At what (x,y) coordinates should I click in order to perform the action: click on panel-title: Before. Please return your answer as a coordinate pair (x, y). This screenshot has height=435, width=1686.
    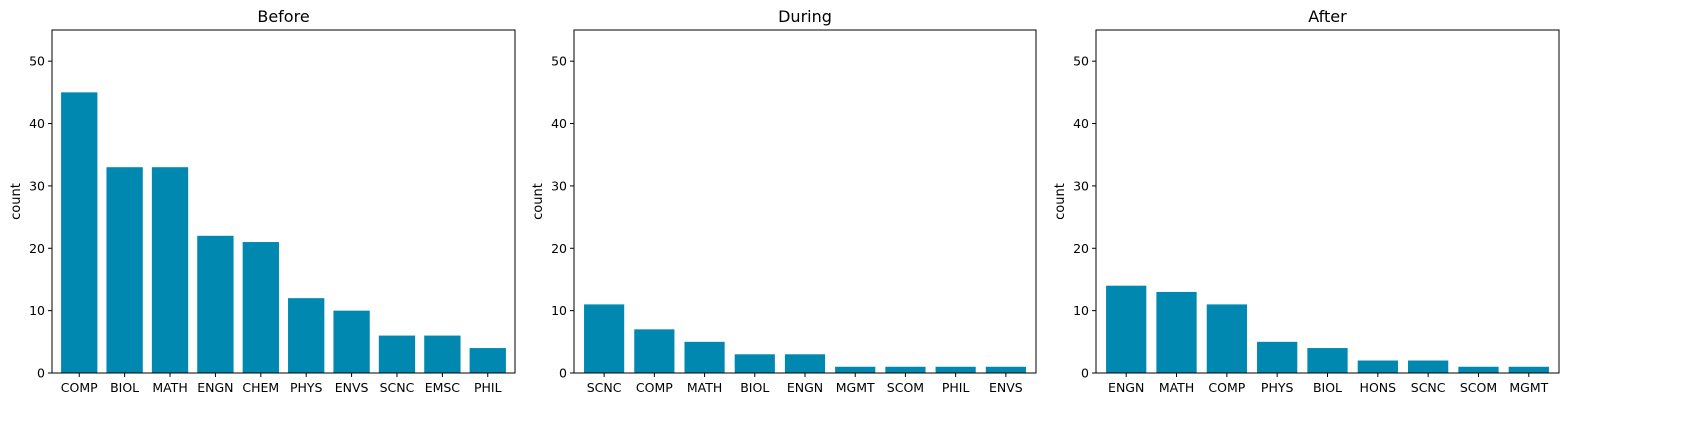
    Looking at the image, I should click on (283, 16).